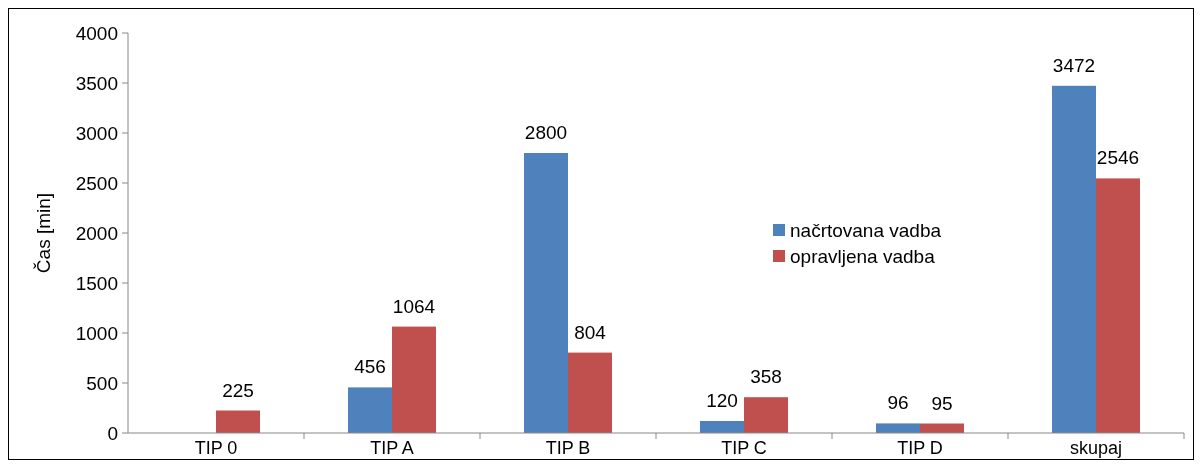 This screenshot has width=1202, height=468. Describe the element at coordinates (898, 403) in the screenshot. I see `data-label: 96` at that location.